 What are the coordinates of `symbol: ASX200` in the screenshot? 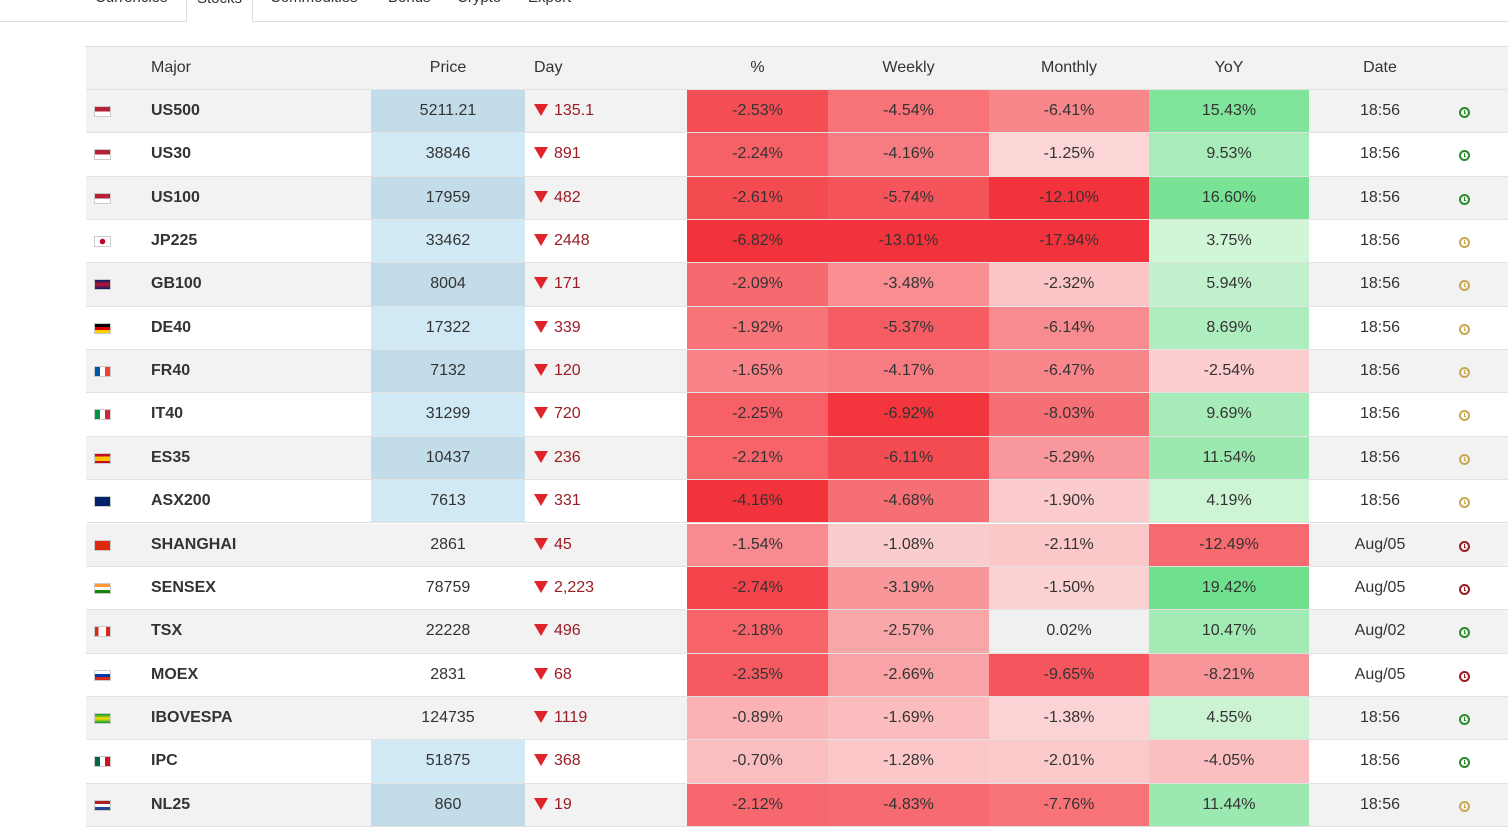 It's located at (181, 501).